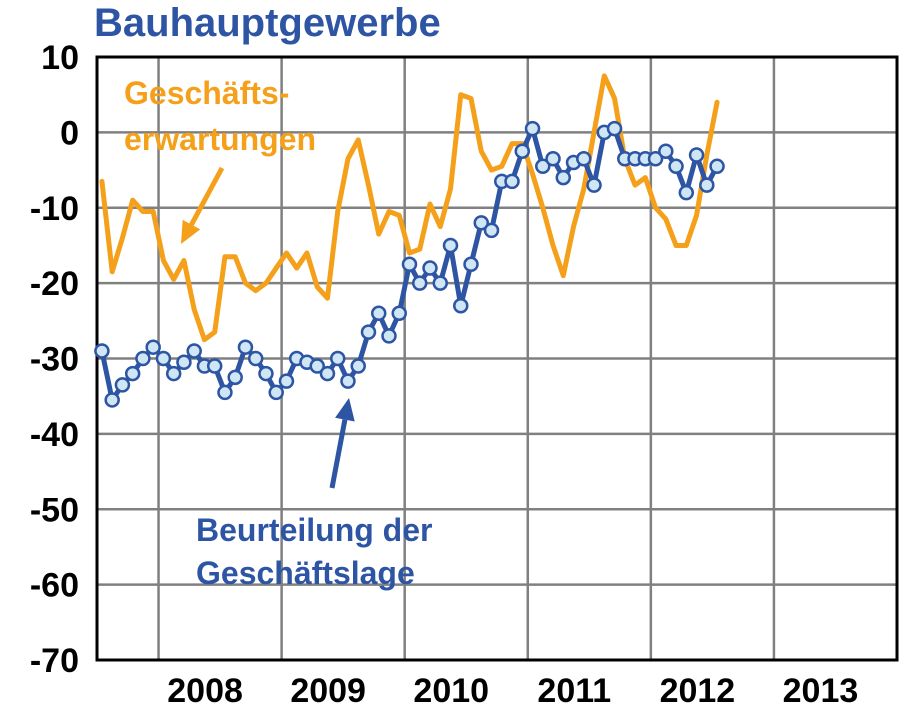 The height and width of the screenshot is (706, 900). I want to click on x-tick-labels: 2008 2009 2010 2011 2012 2013, so click(512, 689).